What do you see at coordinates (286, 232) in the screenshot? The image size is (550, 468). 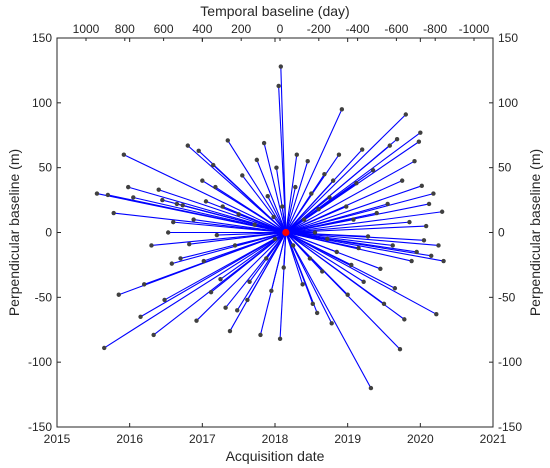 I see `master-point` at bounding box center [286, 232].